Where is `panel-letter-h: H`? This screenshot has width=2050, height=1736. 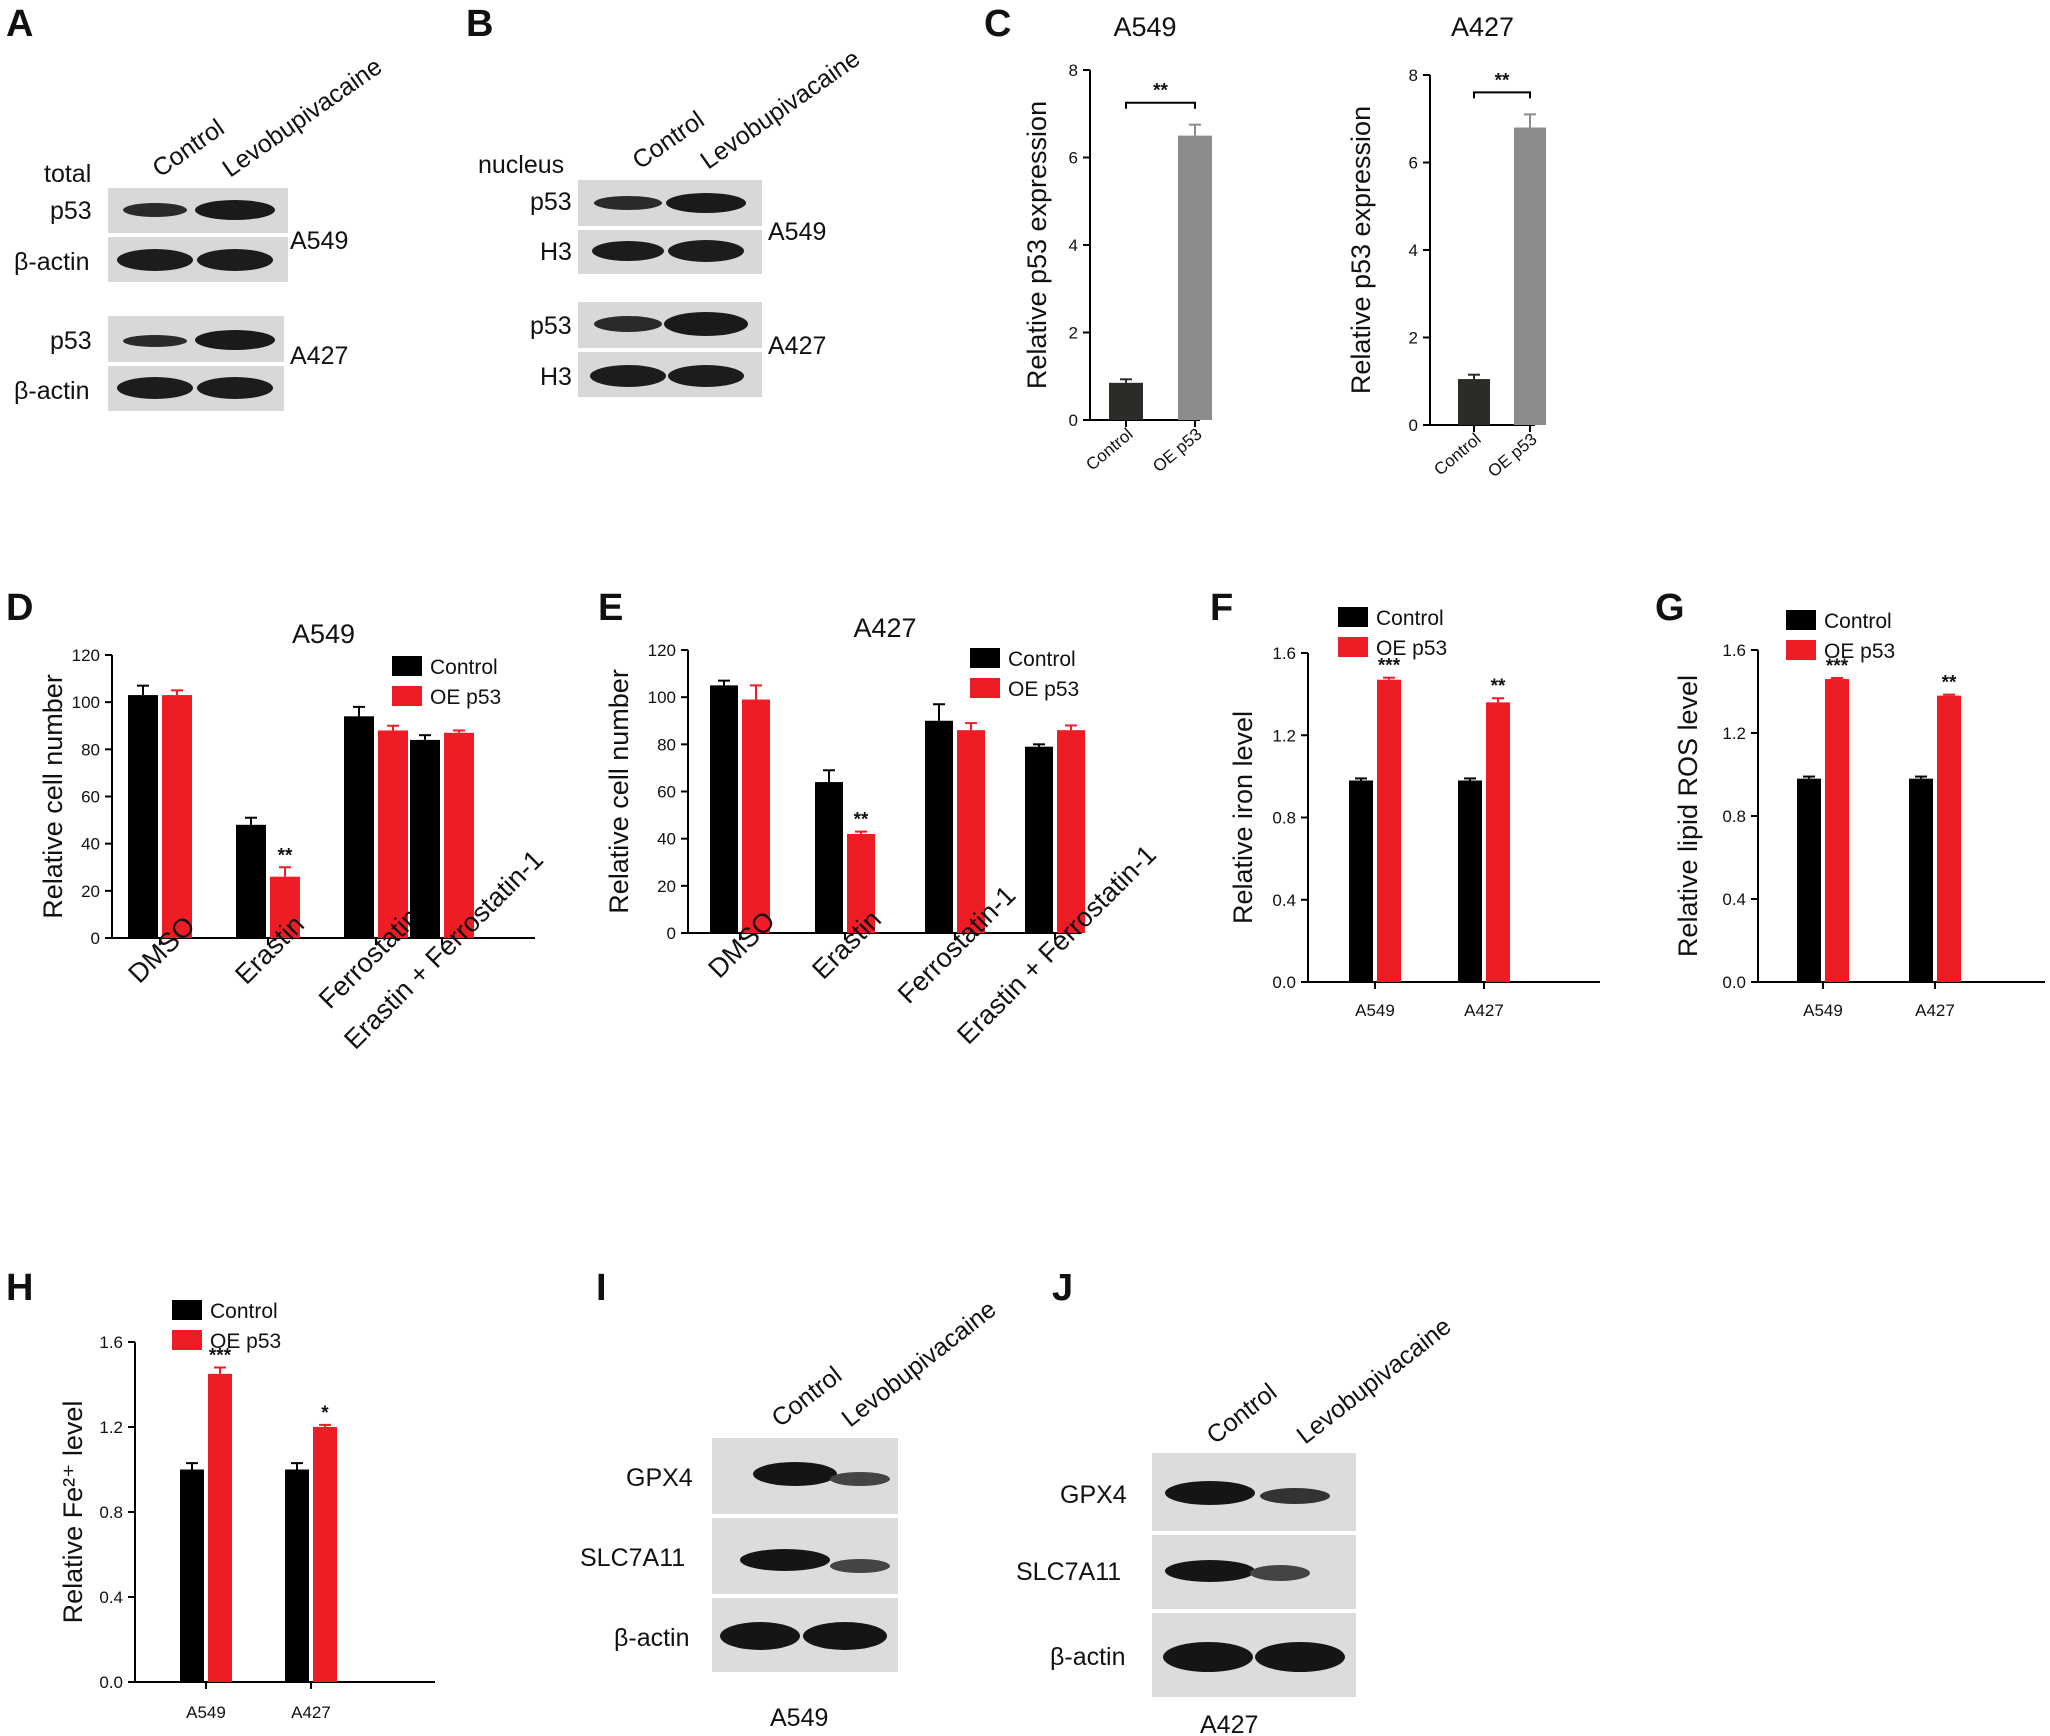
panel-letter-h: H is located at coordinates (19, 1288).